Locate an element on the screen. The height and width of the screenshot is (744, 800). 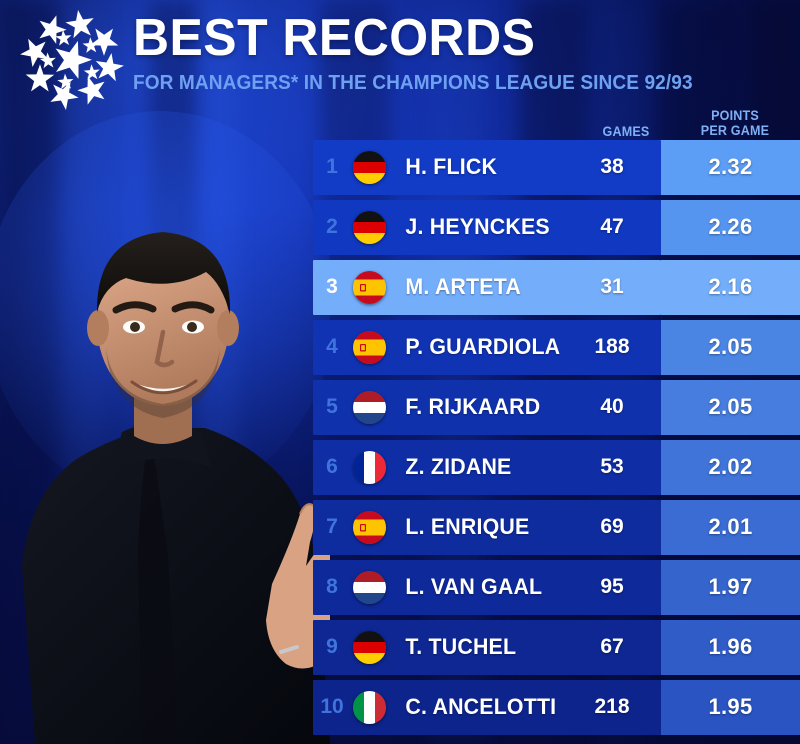
row-left-cell: 1 H. FLICK 38 is located at coordinates (487, 167).